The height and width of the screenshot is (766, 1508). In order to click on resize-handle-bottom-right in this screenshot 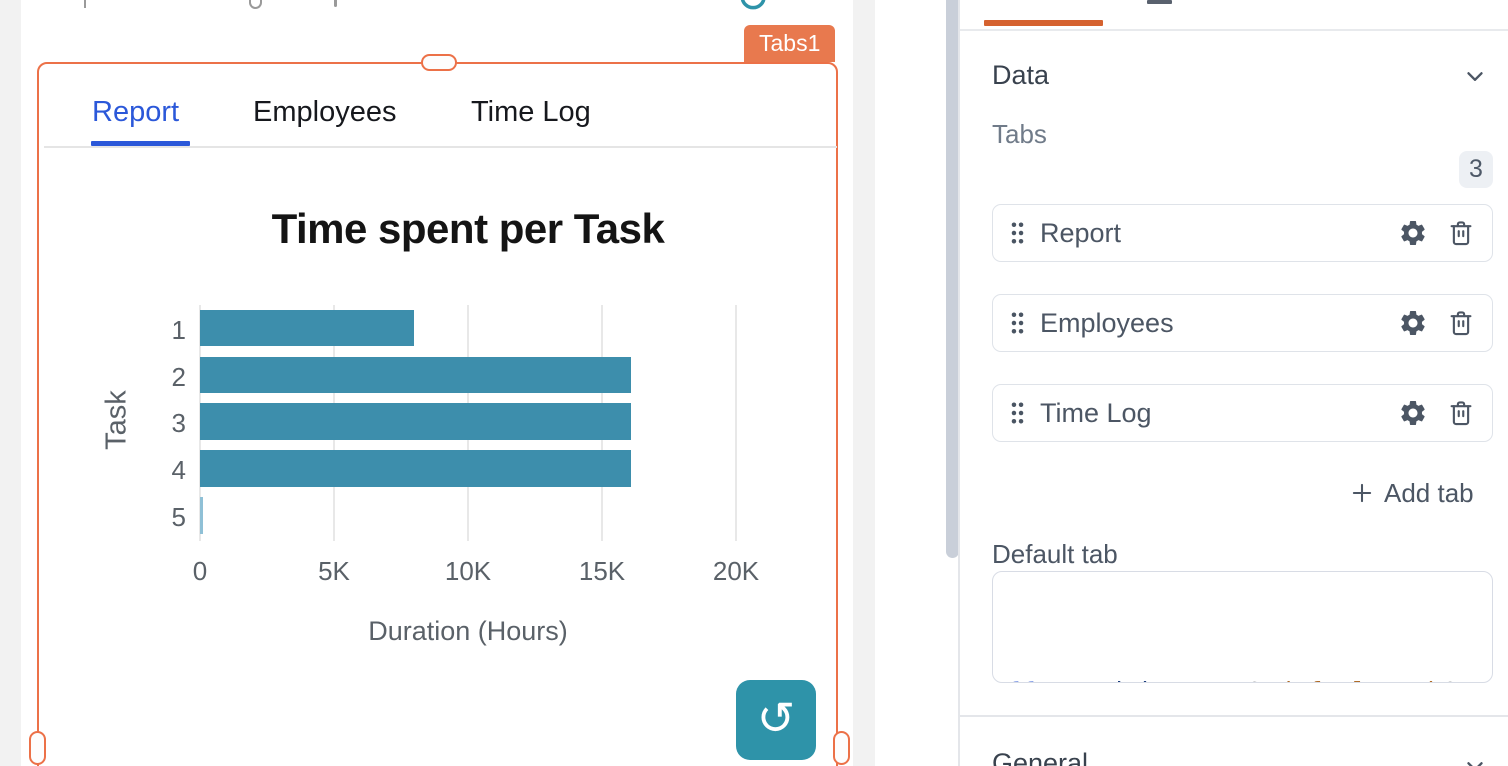, I will do `click(841, 748)`.